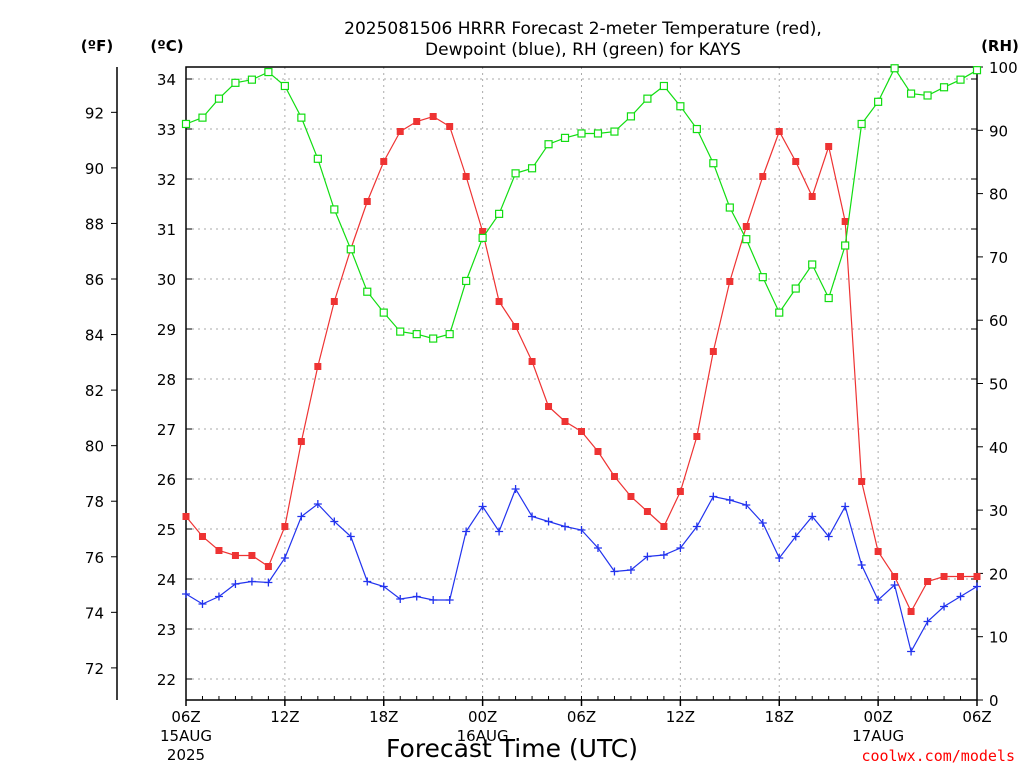 This screenshot has width=1024, height=773. I want to click on fahrenheit-tick-label: 88, so click(94, 224).